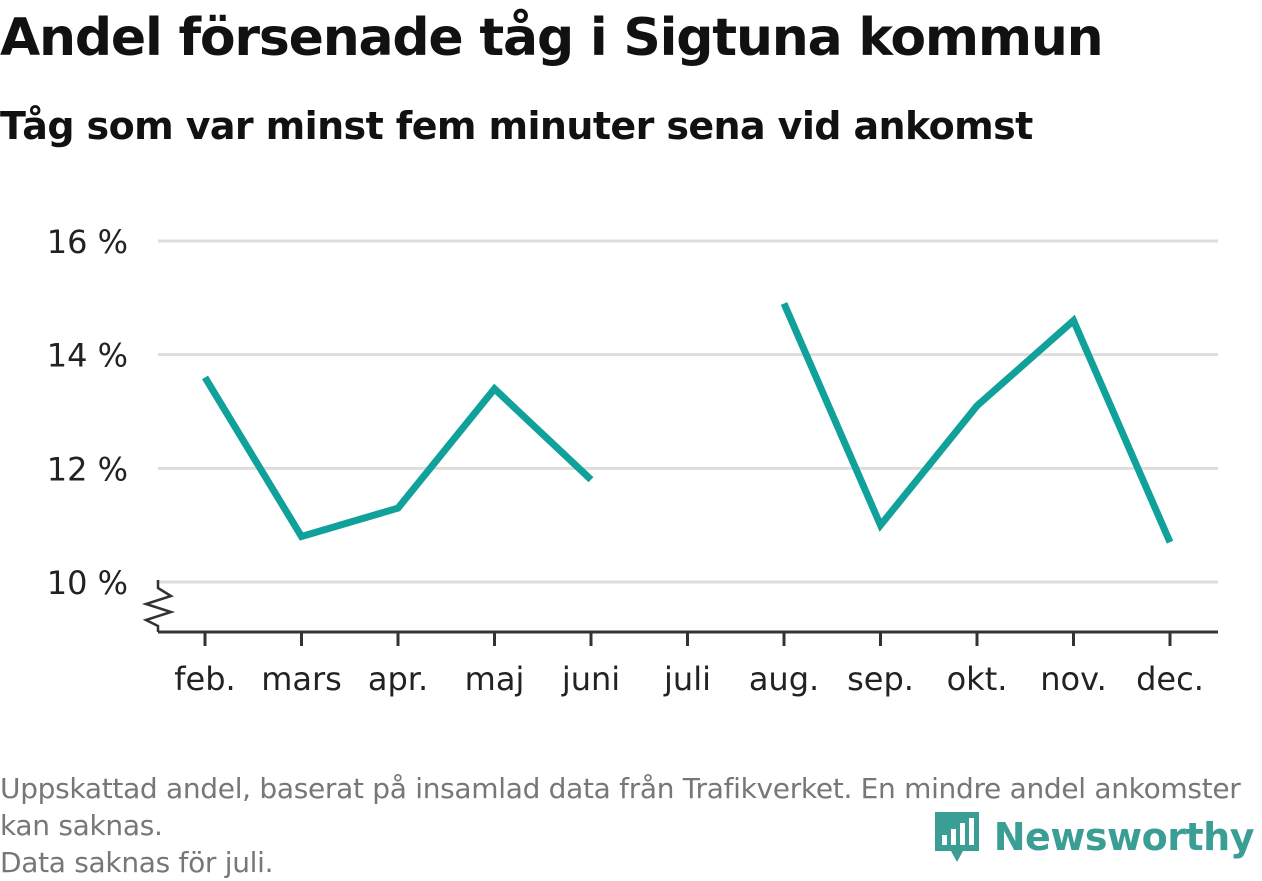  I want to click on newsworthy-logo-icon, so click(956, 837).